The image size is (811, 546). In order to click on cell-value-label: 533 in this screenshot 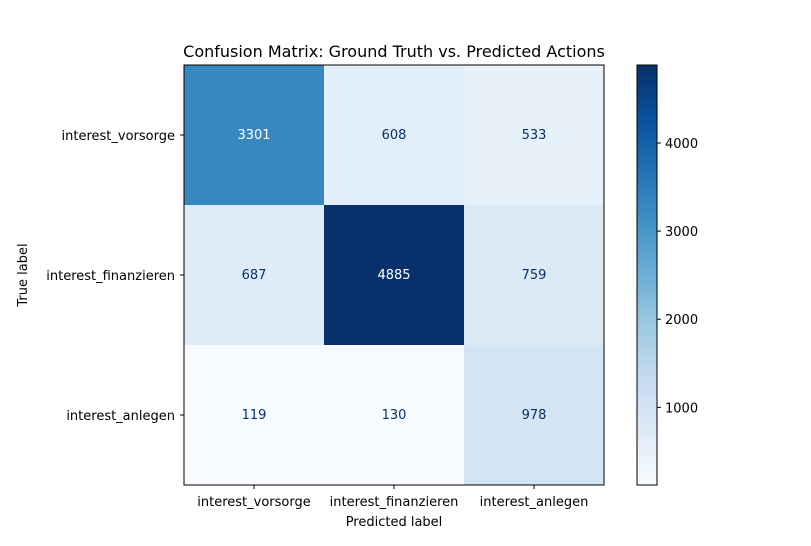, I will do `click(534, 135)`.